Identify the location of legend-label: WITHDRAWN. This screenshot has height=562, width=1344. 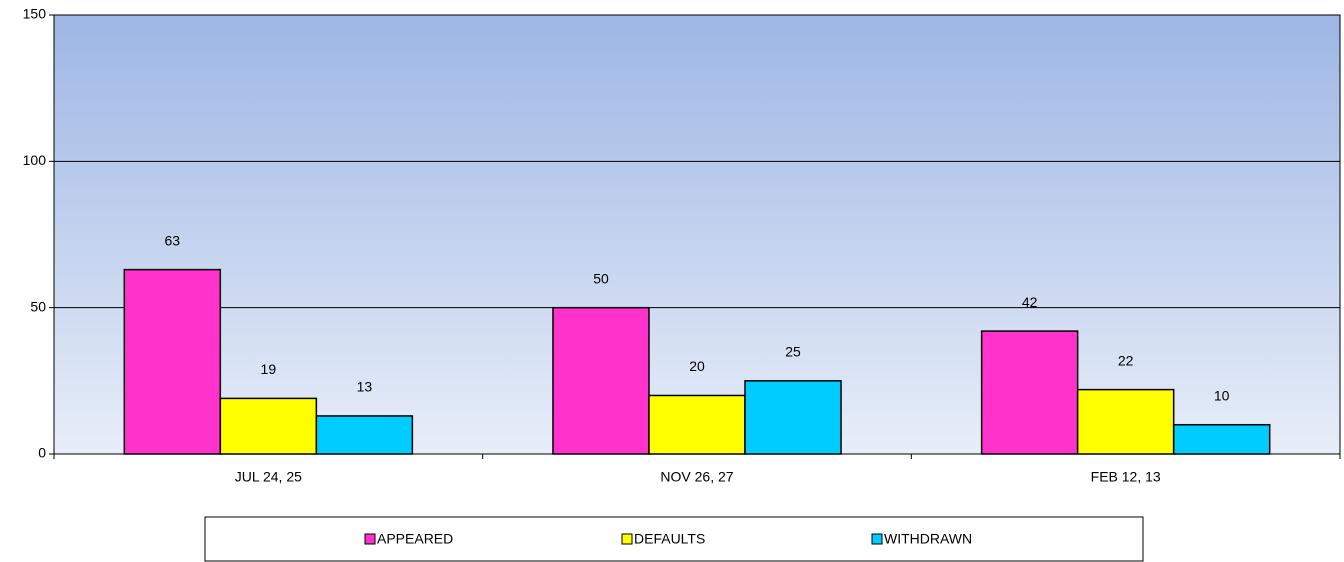
(928, 539).